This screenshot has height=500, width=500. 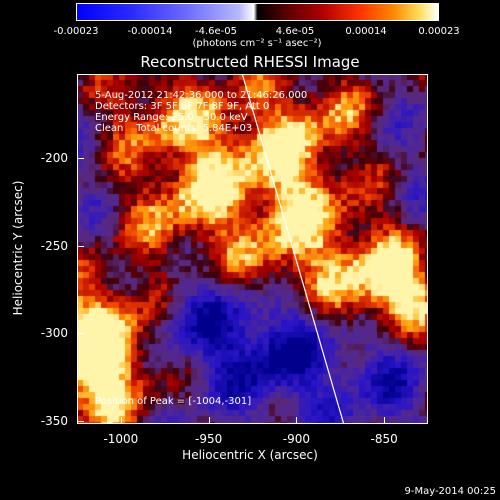 What do you see at coordinates (450, 491) in the screenshot?
I see `plot-date-stamp: 9-May-2014 00:25` at bounding box center [450, 491].